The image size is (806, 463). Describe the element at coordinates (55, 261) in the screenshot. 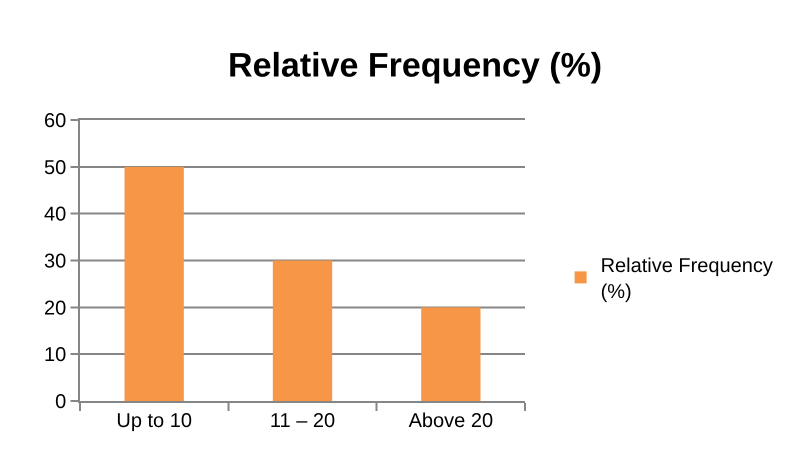

I see `y-tick-label: 30` at that location.